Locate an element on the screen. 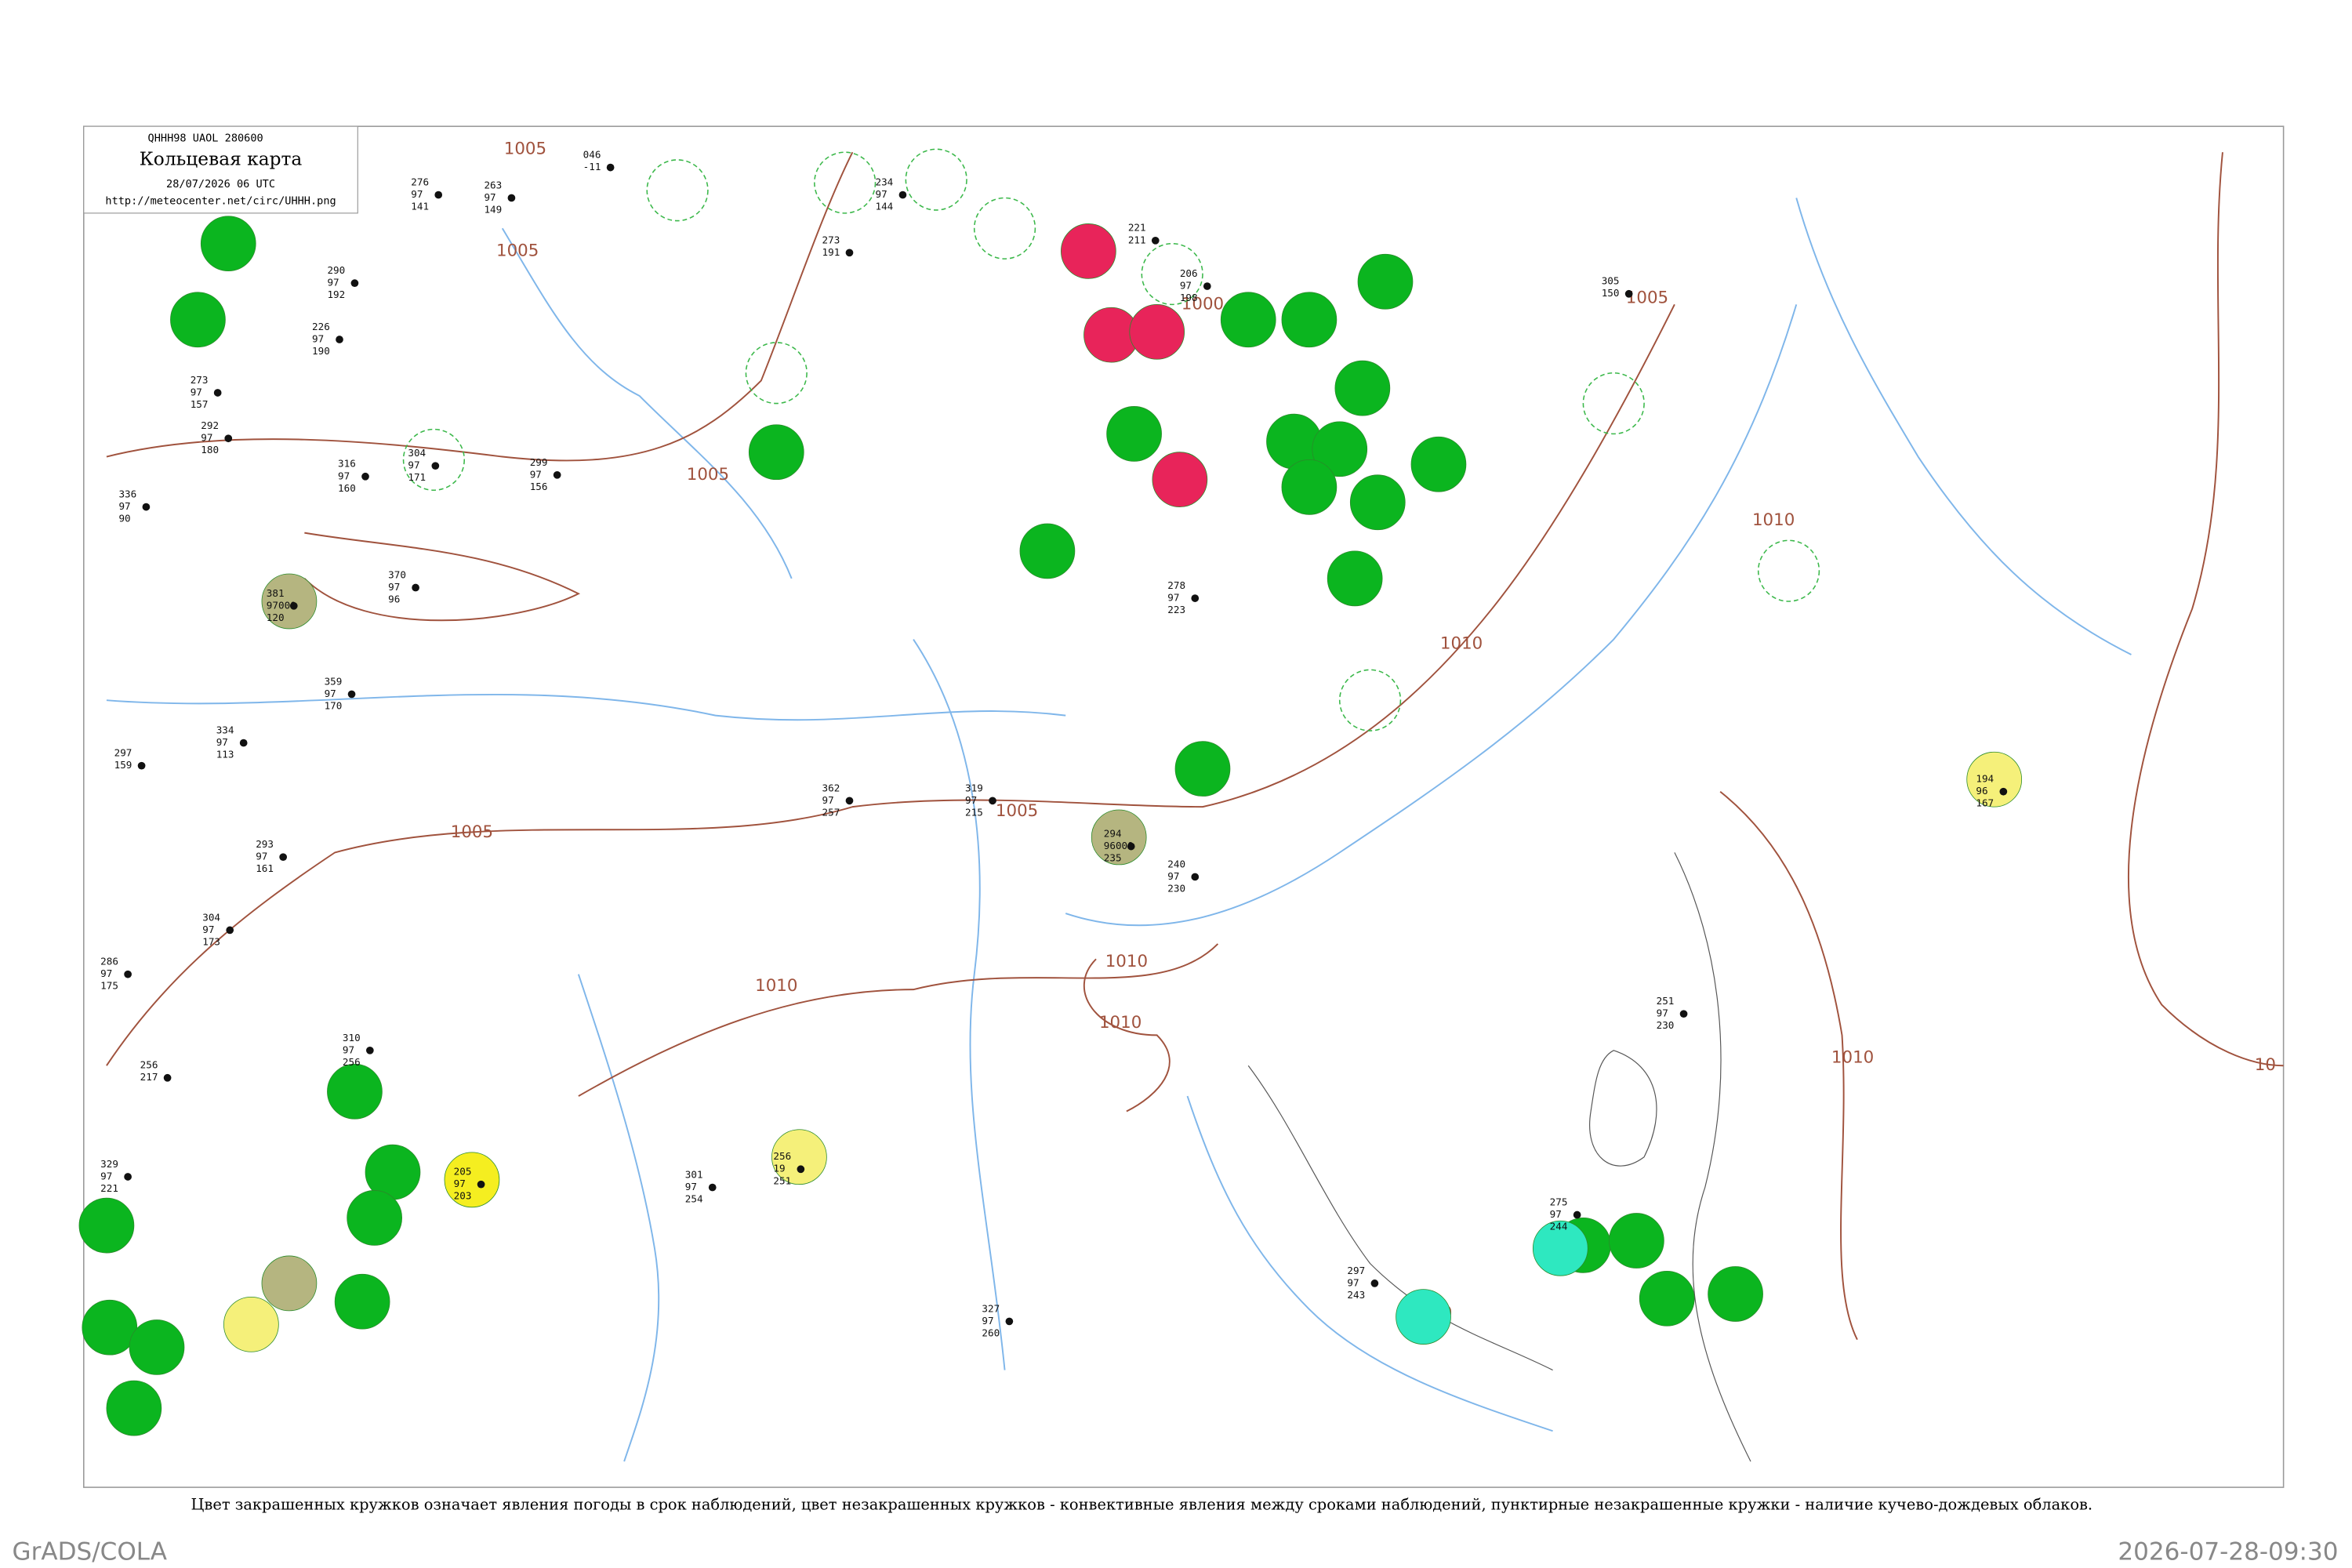 This screenshot has width=2352, height=1568. station-value: 206 is located at coordinates (1189, 273).